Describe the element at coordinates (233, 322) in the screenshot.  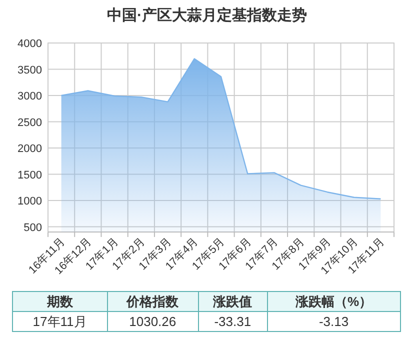
I see `text: -33.31` at that location.